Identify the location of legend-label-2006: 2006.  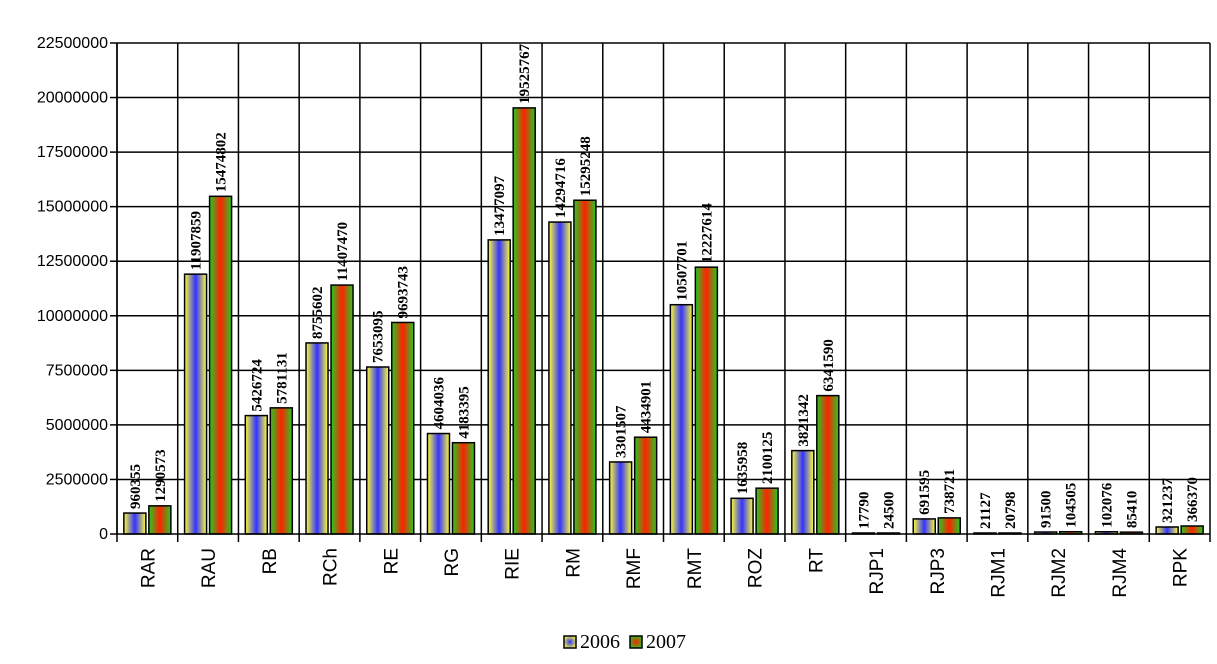
(600, 642).